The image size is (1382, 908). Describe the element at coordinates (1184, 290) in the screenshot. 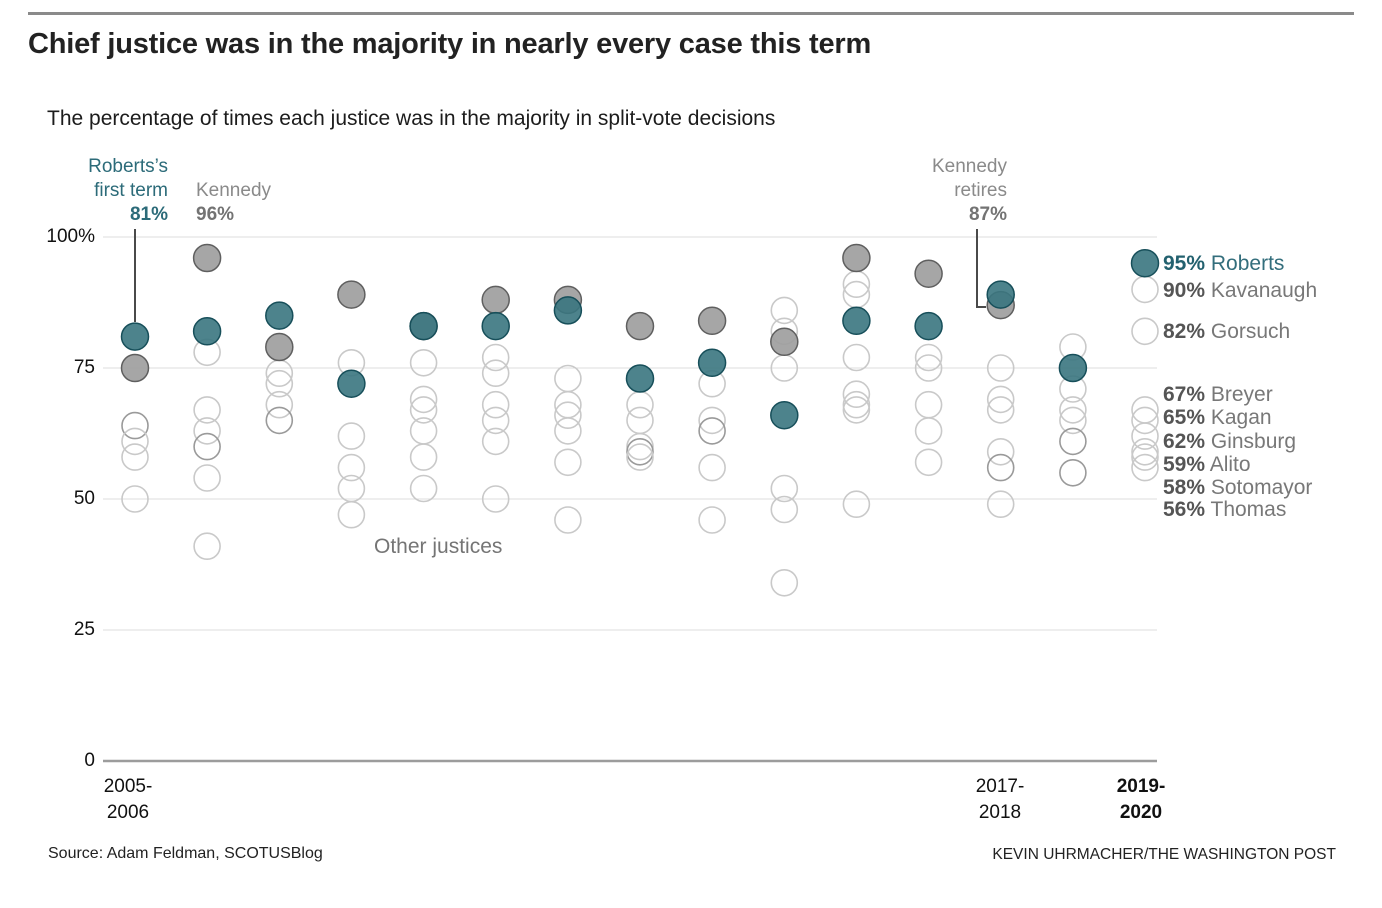

I see `legend-pct: 90%` at that location.